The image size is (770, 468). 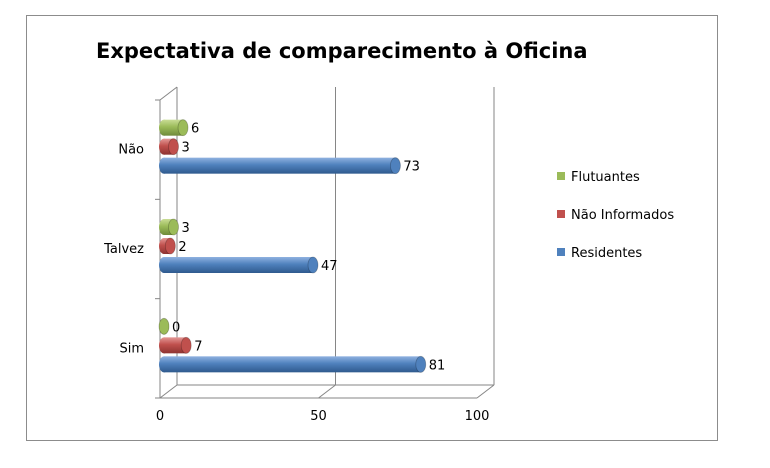 What do you see at coordinates (198, 346) in the screenshot?
I see `data-label: 7` at bounding box center [198, 346].